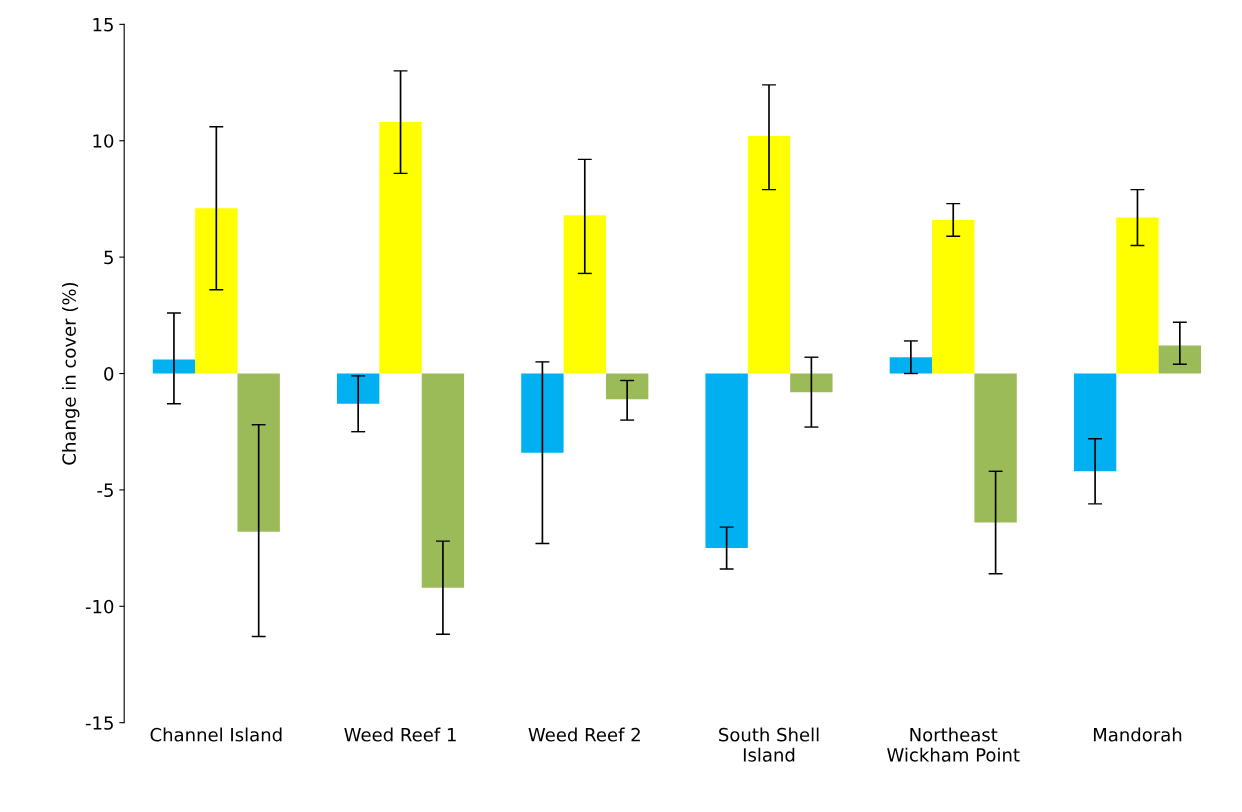 Image resolution: width=1242 pixels, height=812 pixels. What do you see at coordinates (1137, 734) in the screenshot?
I see `x-tick-label: Mandorah` at bounding box center [1137, 734].